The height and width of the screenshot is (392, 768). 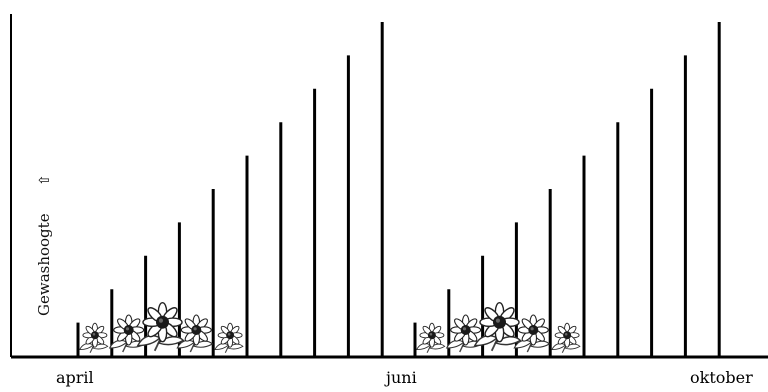 I want to click on x-tick-oktober: oktober, so click(x=721, y=377).